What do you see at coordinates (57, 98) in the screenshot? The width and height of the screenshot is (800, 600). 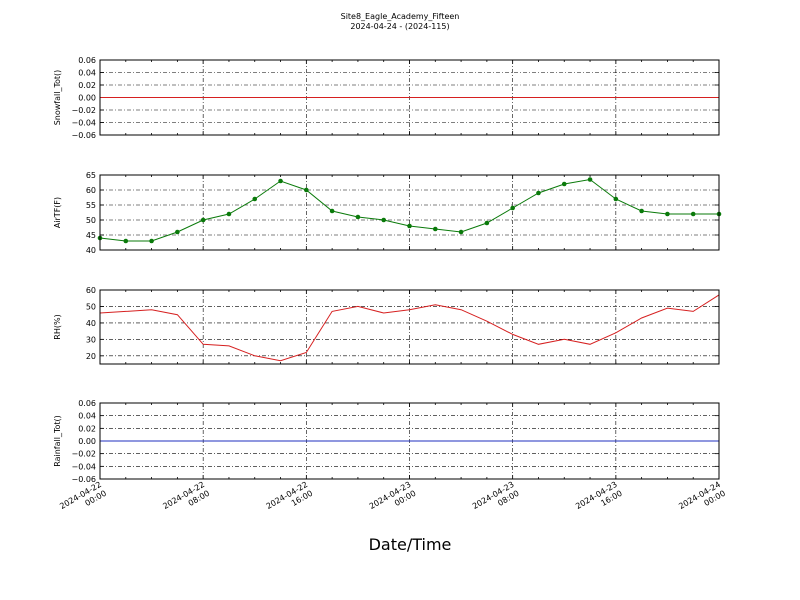 I see `y-axis-label: Snowfall_Tot()` at bounding box center [57, 98].